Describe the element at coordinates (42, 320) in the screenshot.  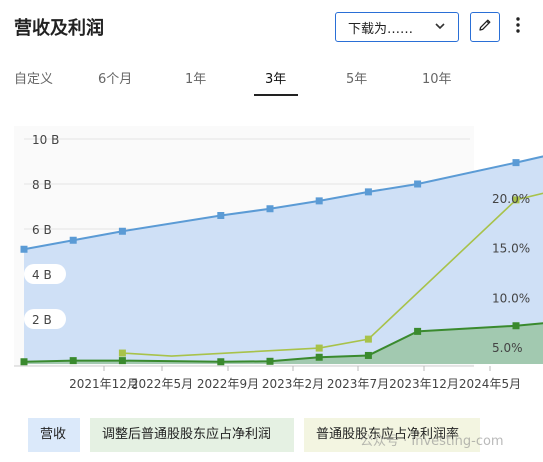
I see `left-tick-label: 2 B` at that location.